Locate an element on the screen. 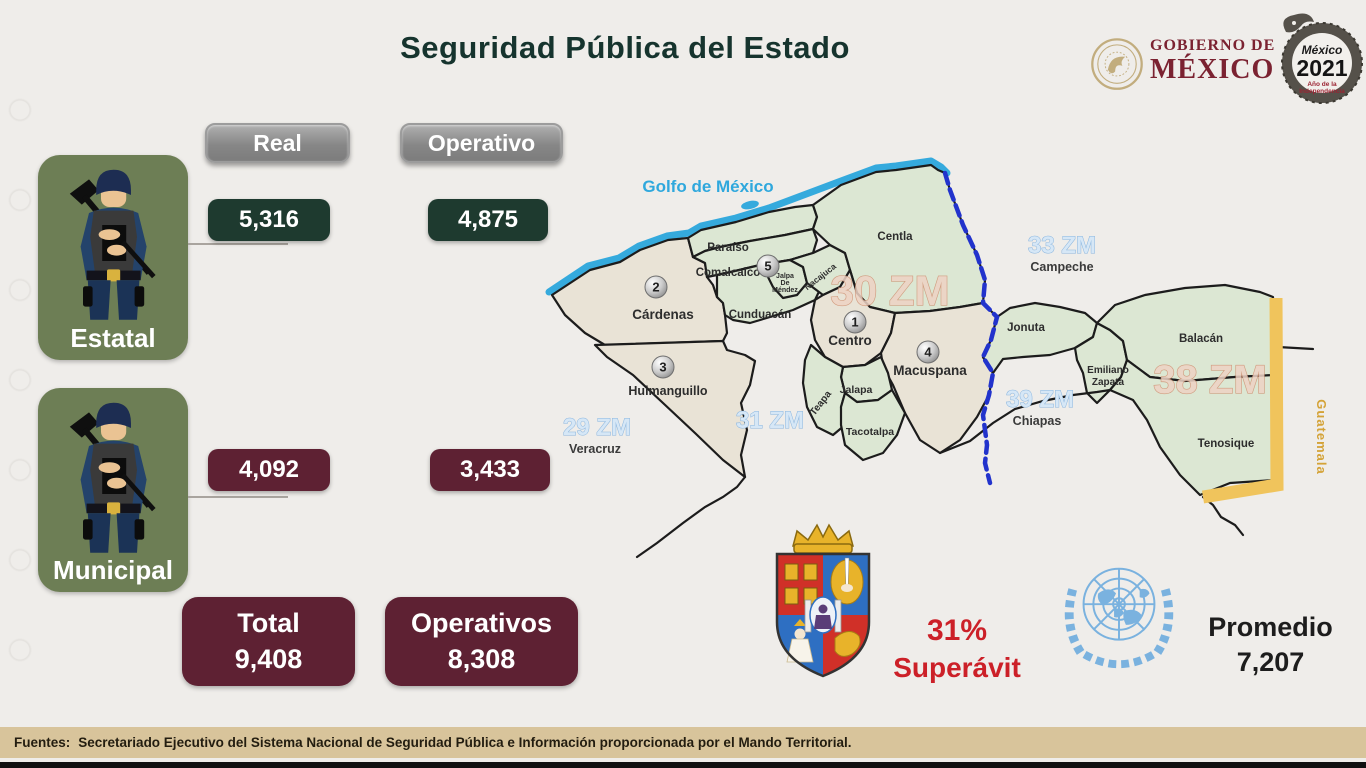  zone-sub-chiapas: Chiapas is located at coordinates (1037, 421).